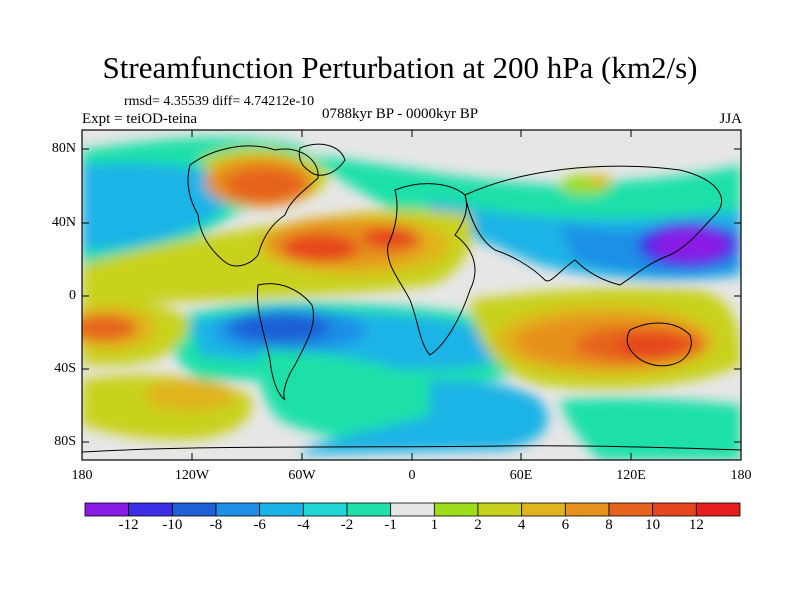 The height and width of the screenshot is (600, 800). What do you see at coordinates (390, 525) in the screenshot?
I see `colorbar-label: -1` at bounding box center [390, 525].